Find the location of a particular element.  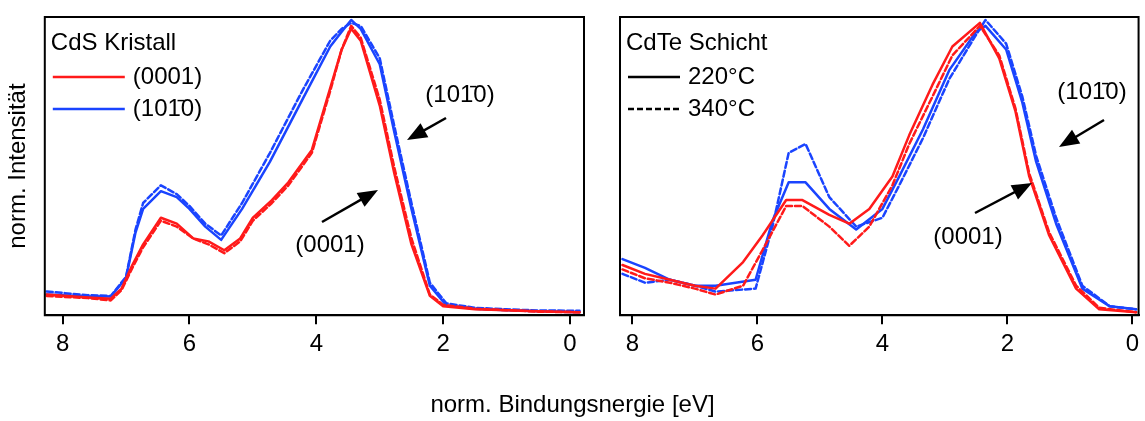

annotation: 220°C is located at coordinates (721, 75).